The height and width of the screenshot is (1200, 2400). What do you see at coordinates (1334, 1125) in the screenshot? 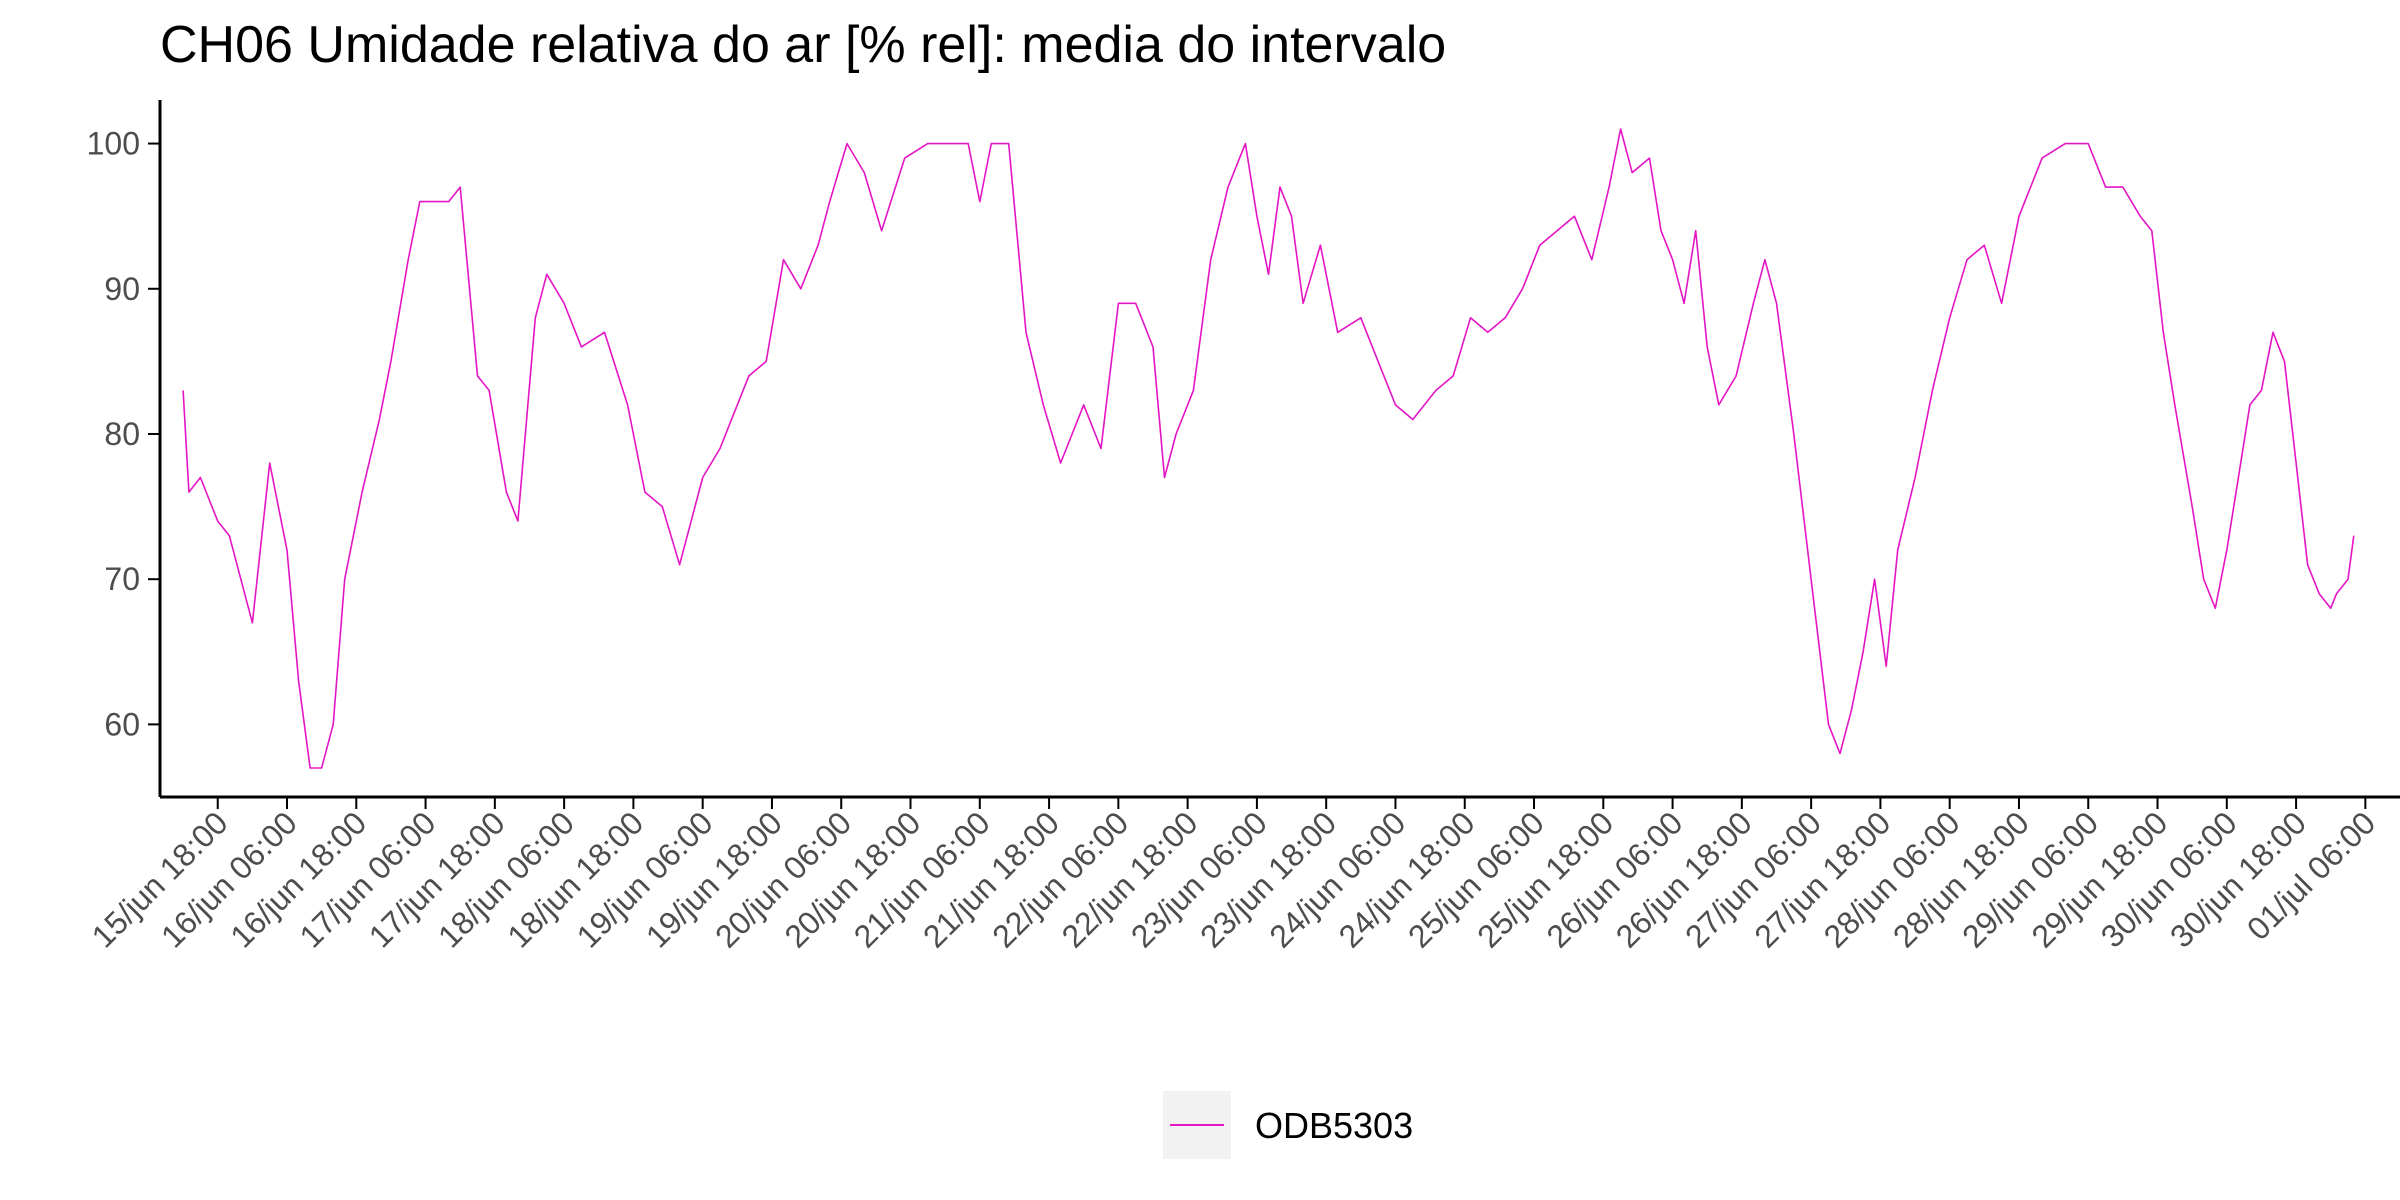
I see `legend-label-odb5303: ODB5303` at bounding box center [1334, 1125].